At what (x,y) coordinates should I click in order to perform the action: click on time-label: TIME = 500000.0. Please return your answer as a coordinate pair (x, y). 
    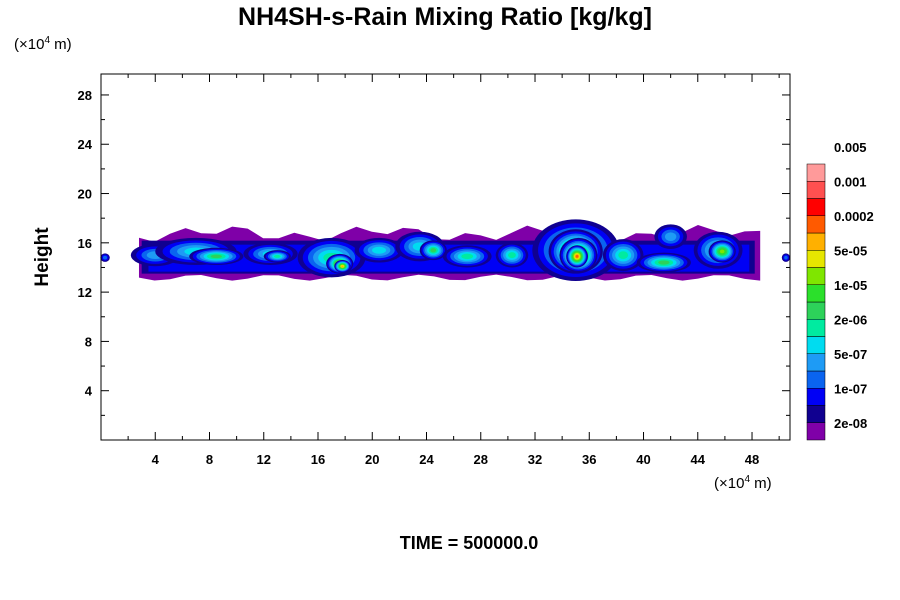
    Looking at the image, I should click on (469, 543).